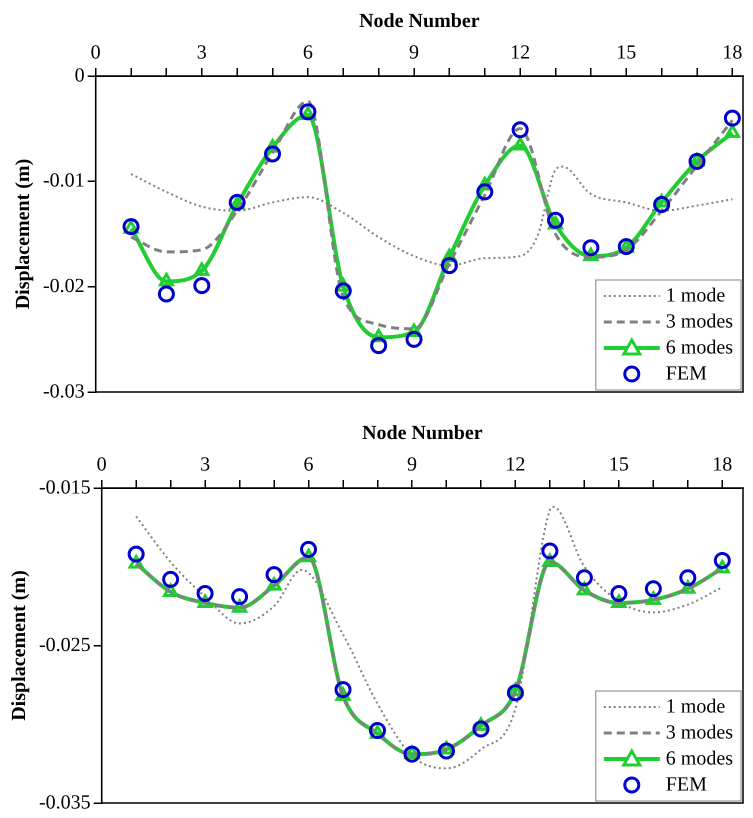 Image resolution: width=753 pixels, height=818 pixels. What do you see at coordinates (63, 391) in the screenshot?
I see `y-tick-label: -0.03` at bounding box center [63, 391].